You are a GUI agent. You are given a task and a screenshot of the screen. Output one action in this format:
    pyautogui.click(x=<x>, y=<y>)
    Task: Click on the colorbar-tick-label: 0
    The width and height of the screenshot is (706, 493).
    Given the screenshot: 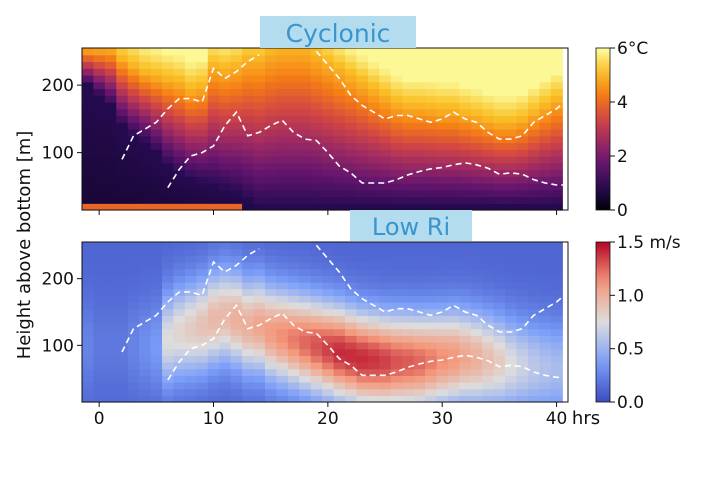 What is the action you would take?
    pyautogui.click(x=622, y=211)
    